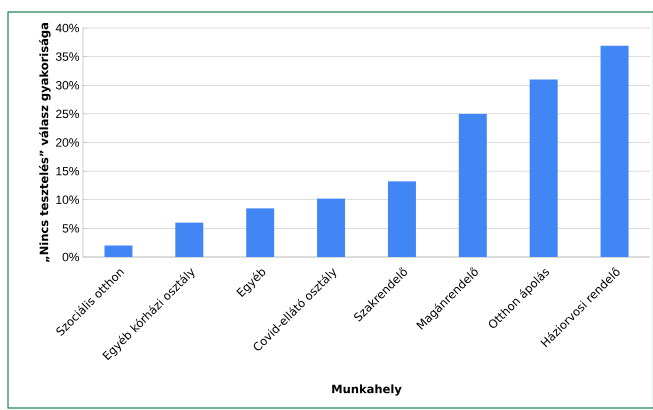 This screenshot has height=410, width=653. I want to click on y-tick-label: 35%, so click(68, 56).